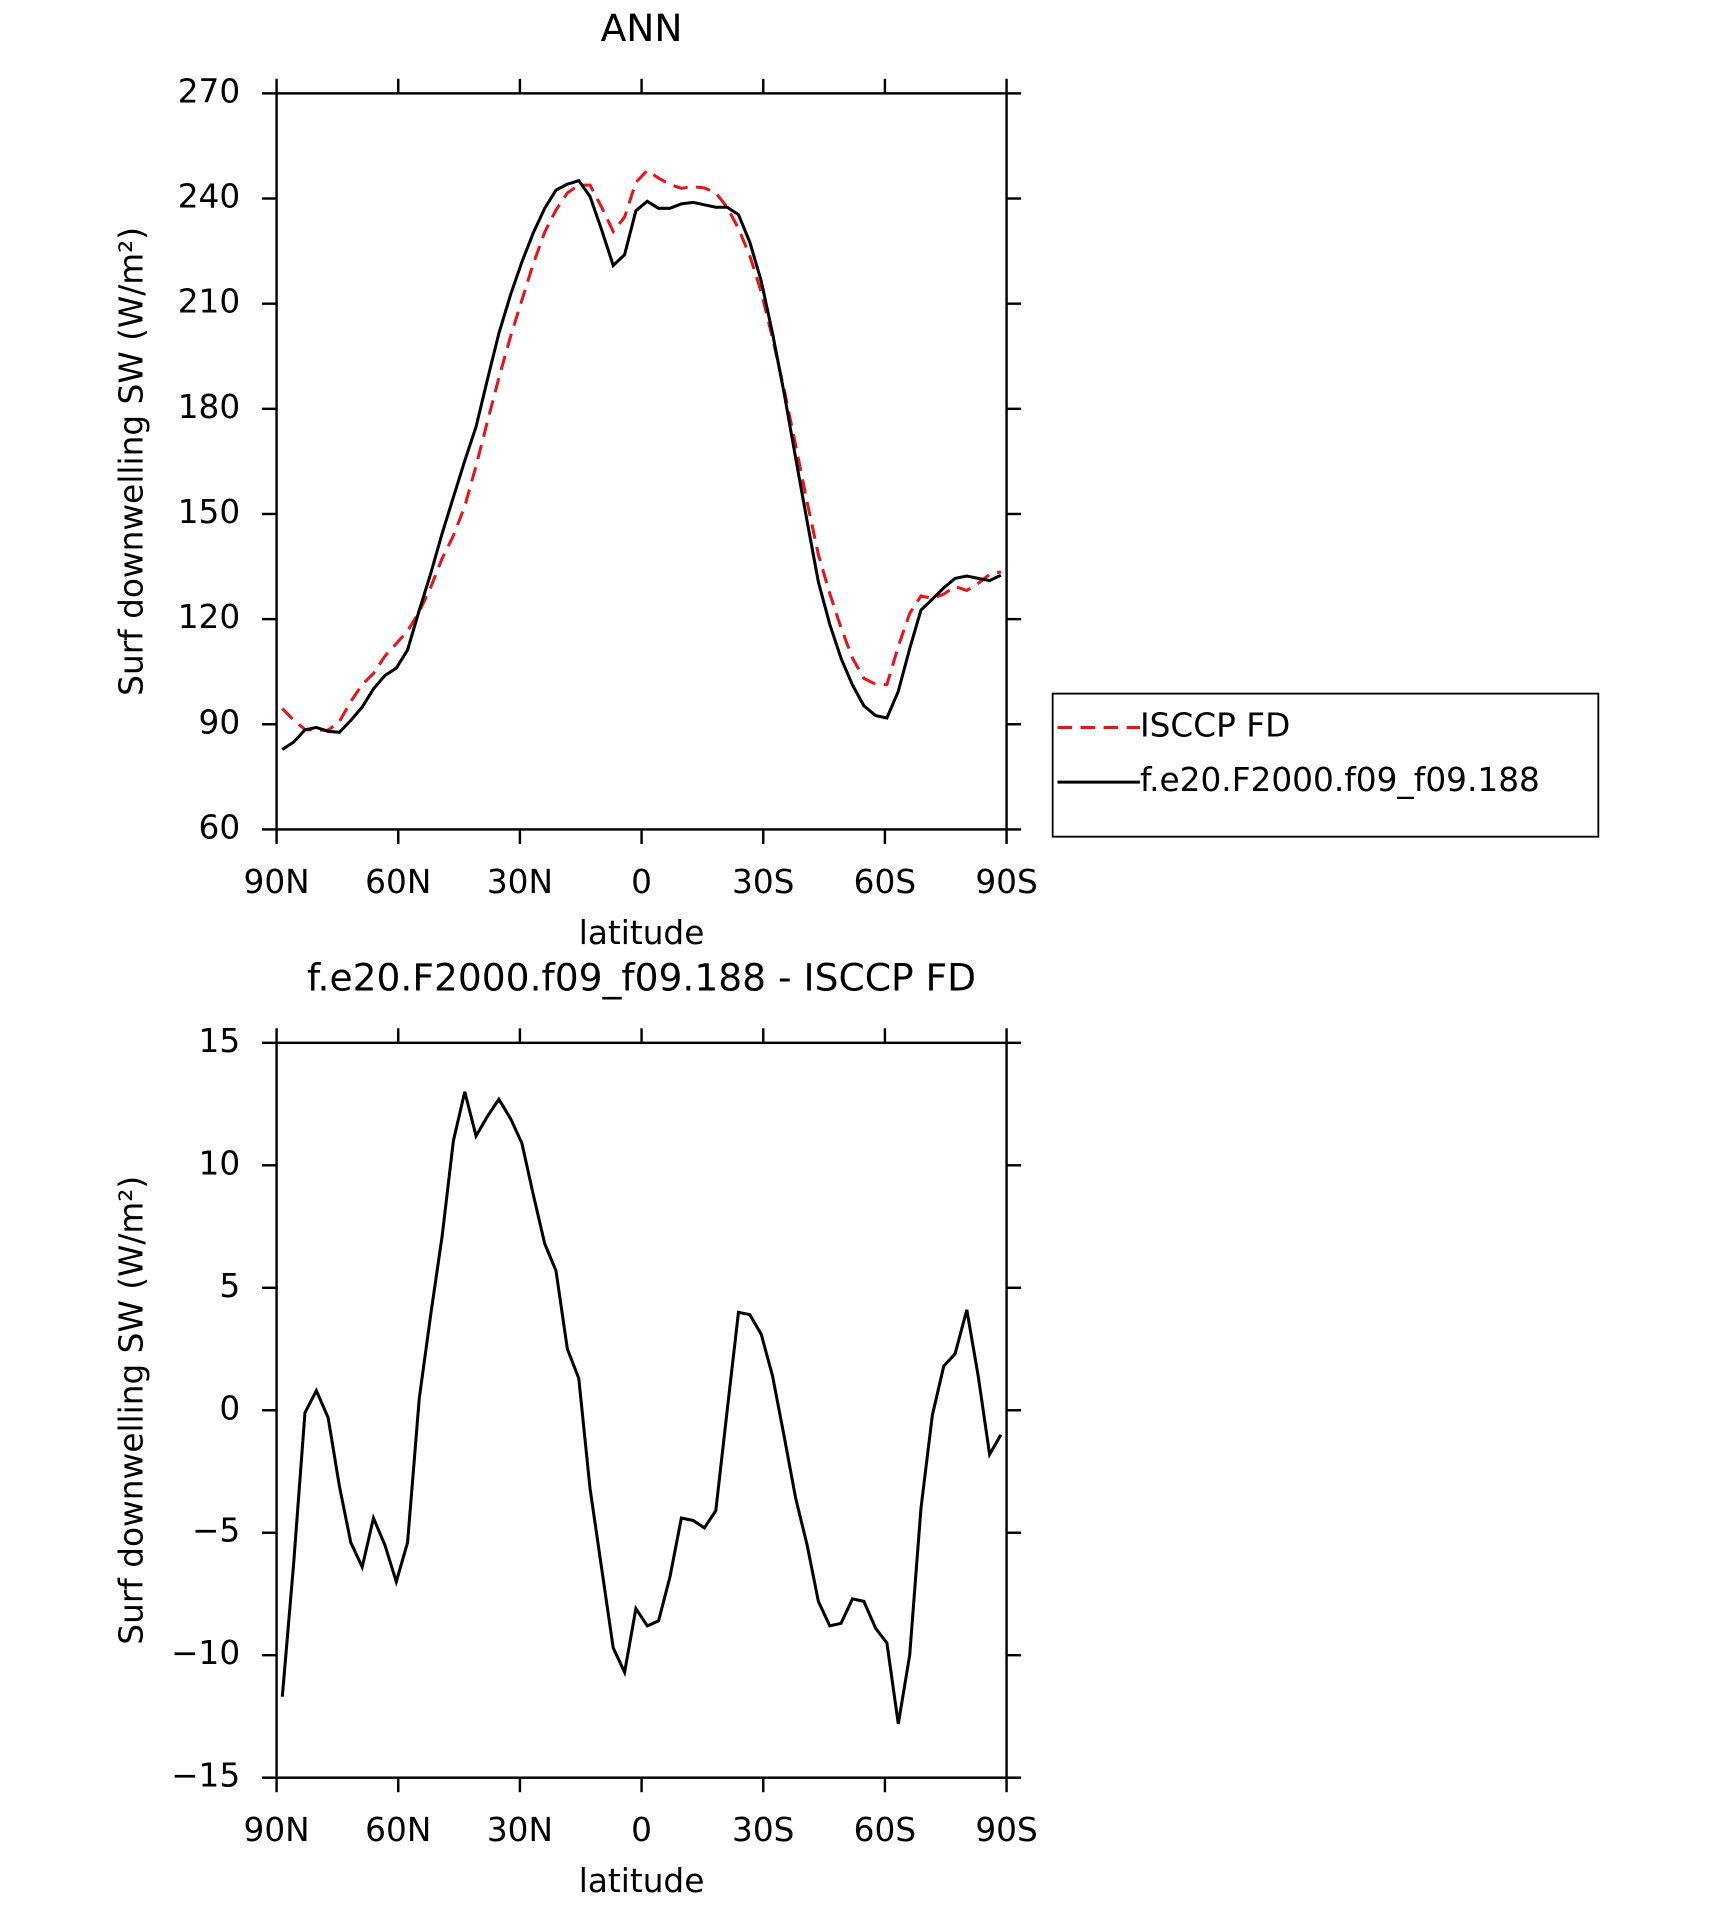 This screenshot has height=1905, width=1710. Describe the element at coordinates (220, 1163) in the screenshot. I see `y-tick-label: 10` at that location.